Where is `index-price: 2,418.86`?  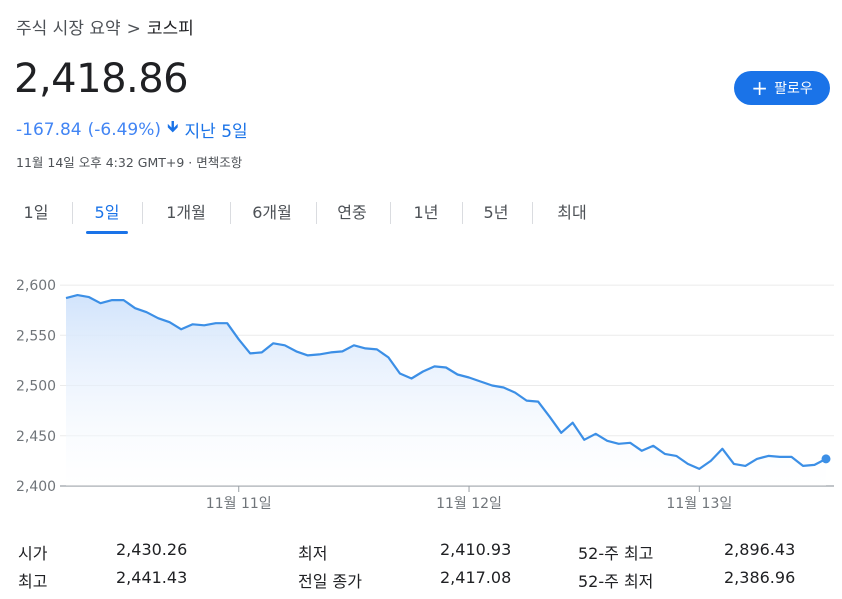
index-price: 2,418.86 is located at coordinates (101, 79).